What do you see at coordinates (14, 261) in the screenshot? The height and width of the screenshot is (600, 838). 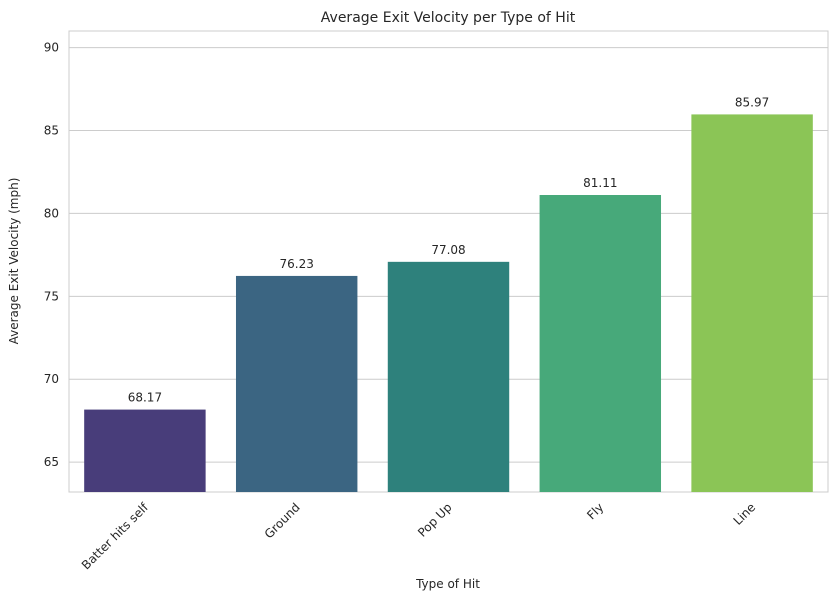 I see `y-axis-label: Average Exit Velocity (mph)` at bounding box center [14, 261].